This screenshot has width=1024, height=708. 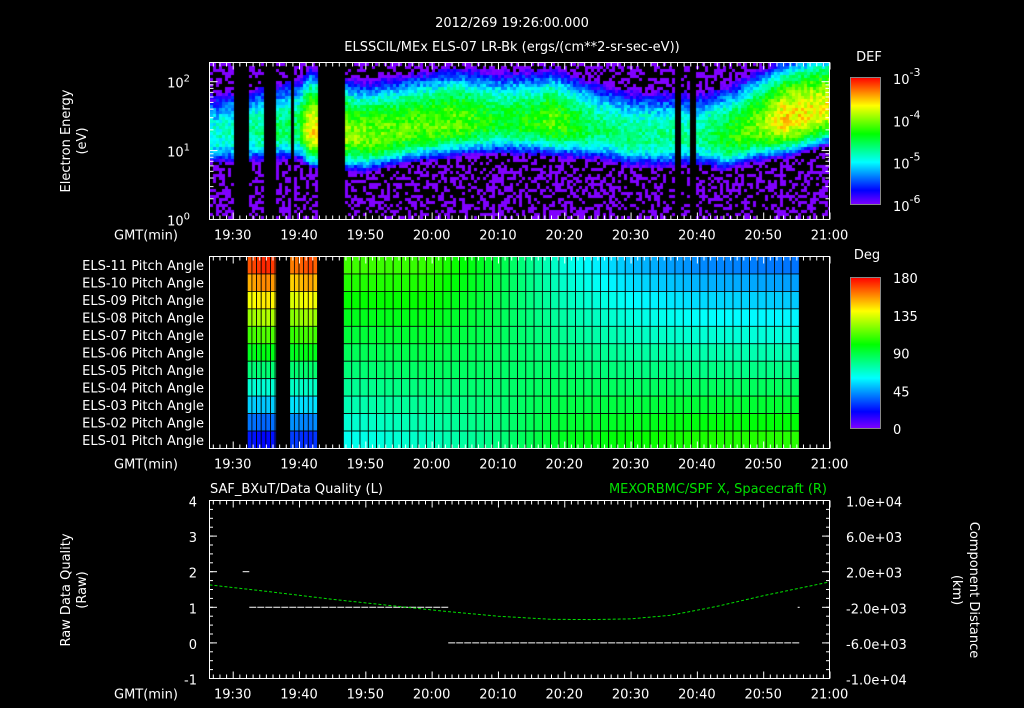 What do you see at coordinates (143, 284) in the screenshot?
I see `pitch-row-label: ELS-10 Pitch Angle` at bounding box center [143, 284].